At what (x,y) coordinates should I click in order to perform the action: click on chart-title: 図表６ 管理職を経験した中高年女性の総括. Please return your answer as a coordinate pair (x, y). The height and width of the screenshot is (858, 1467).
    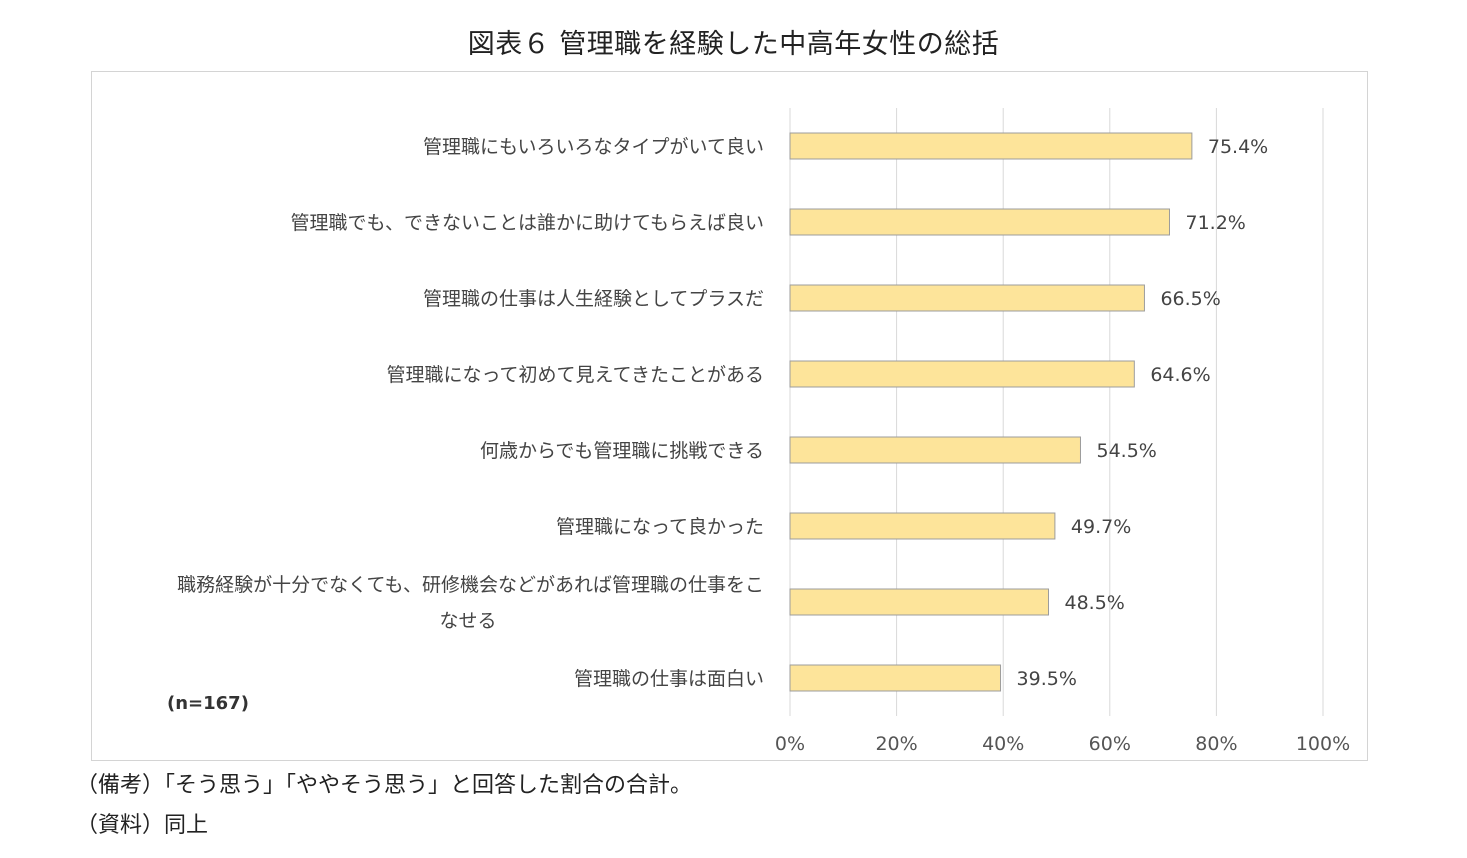
    Looking at the image, I should click on (733, 44).